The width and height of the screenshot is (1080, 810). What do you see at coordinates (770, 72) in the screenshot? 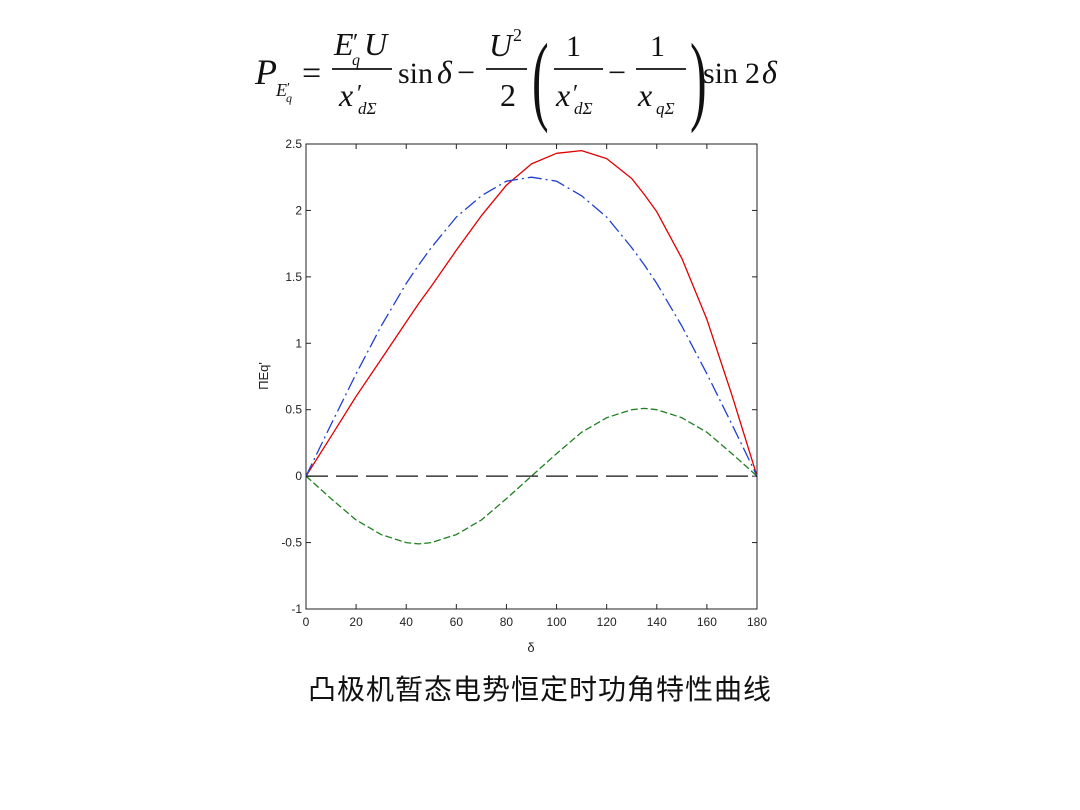
I see `formula-delta2: δ` at bounding box center [770, 72].